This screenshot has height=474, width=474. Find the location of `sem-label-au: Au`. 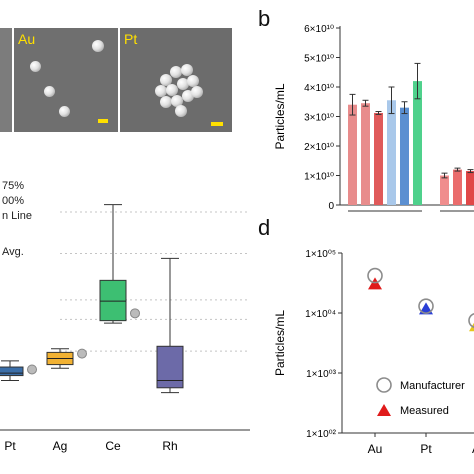

sem-label-au: Au is located at coordinates (27, 39).